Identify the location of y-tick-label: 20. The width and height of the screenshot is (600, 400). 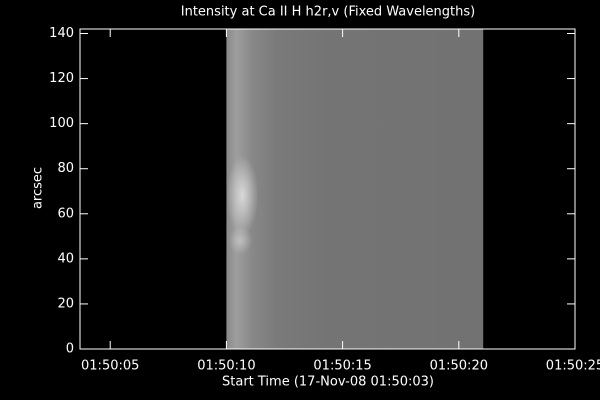
(65, 303).